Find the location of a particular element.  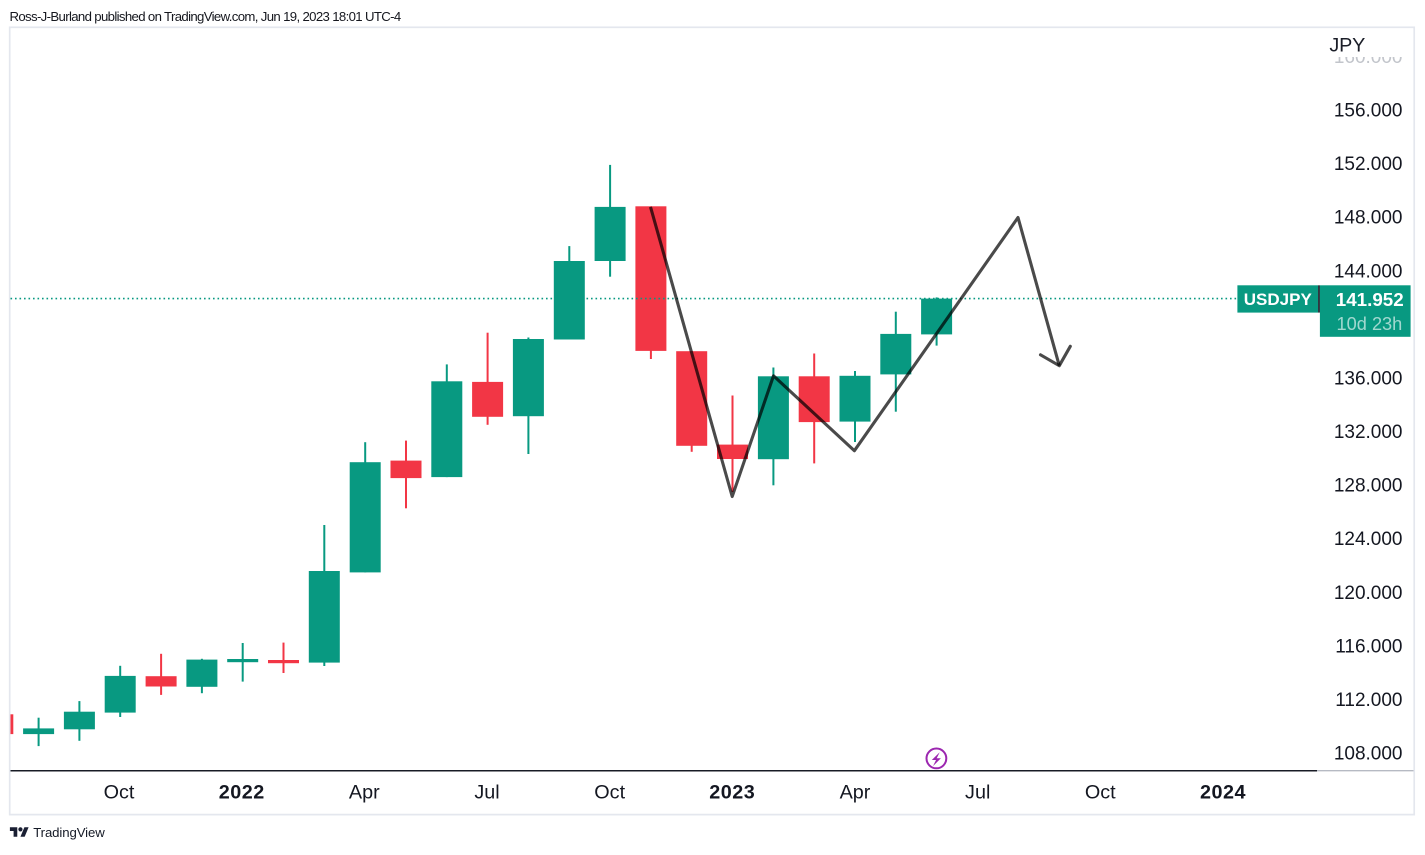

svg-text: 108.000 is located at coordinates (1368, 754).